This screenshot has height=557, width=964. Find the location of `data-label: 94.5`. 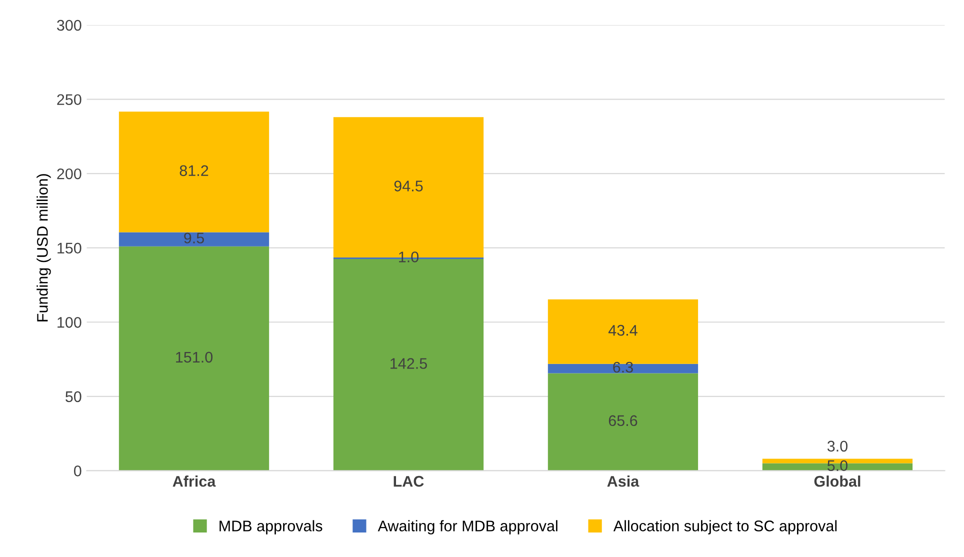

data-label: 94.5 is located at coordinates (408, 186).